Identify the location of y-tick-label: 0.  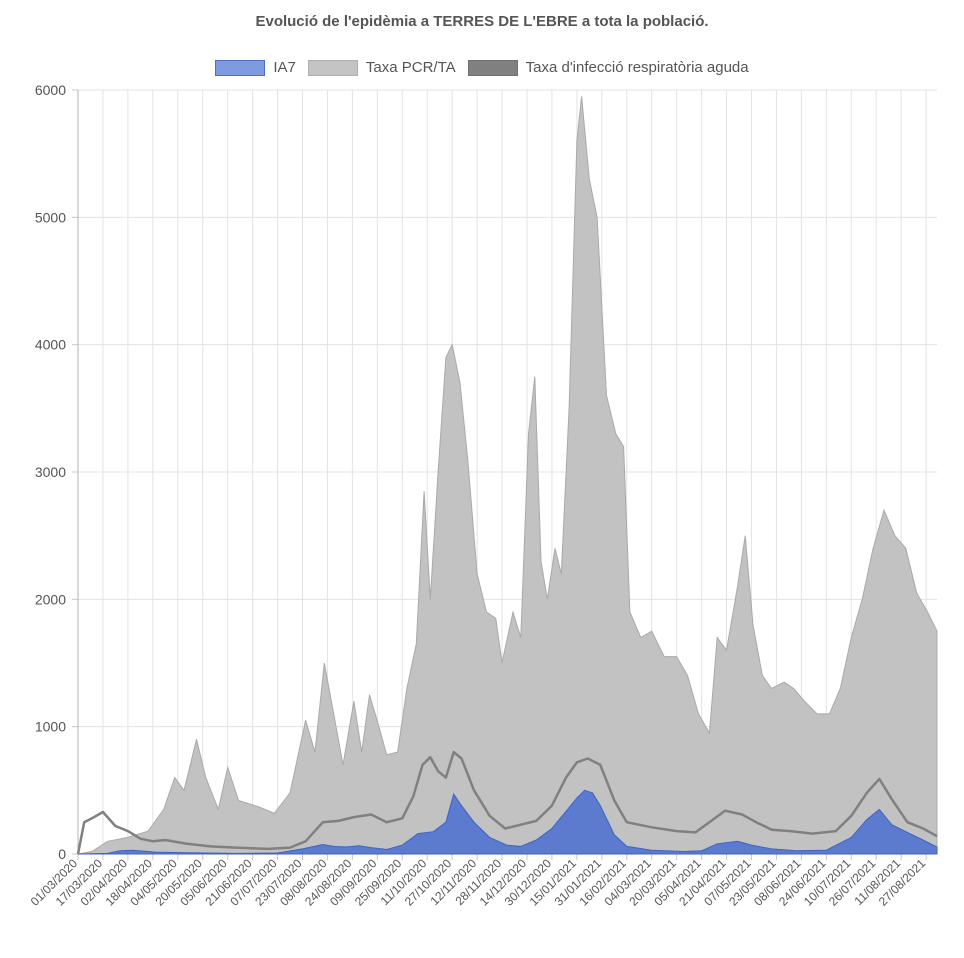
(62, 854).